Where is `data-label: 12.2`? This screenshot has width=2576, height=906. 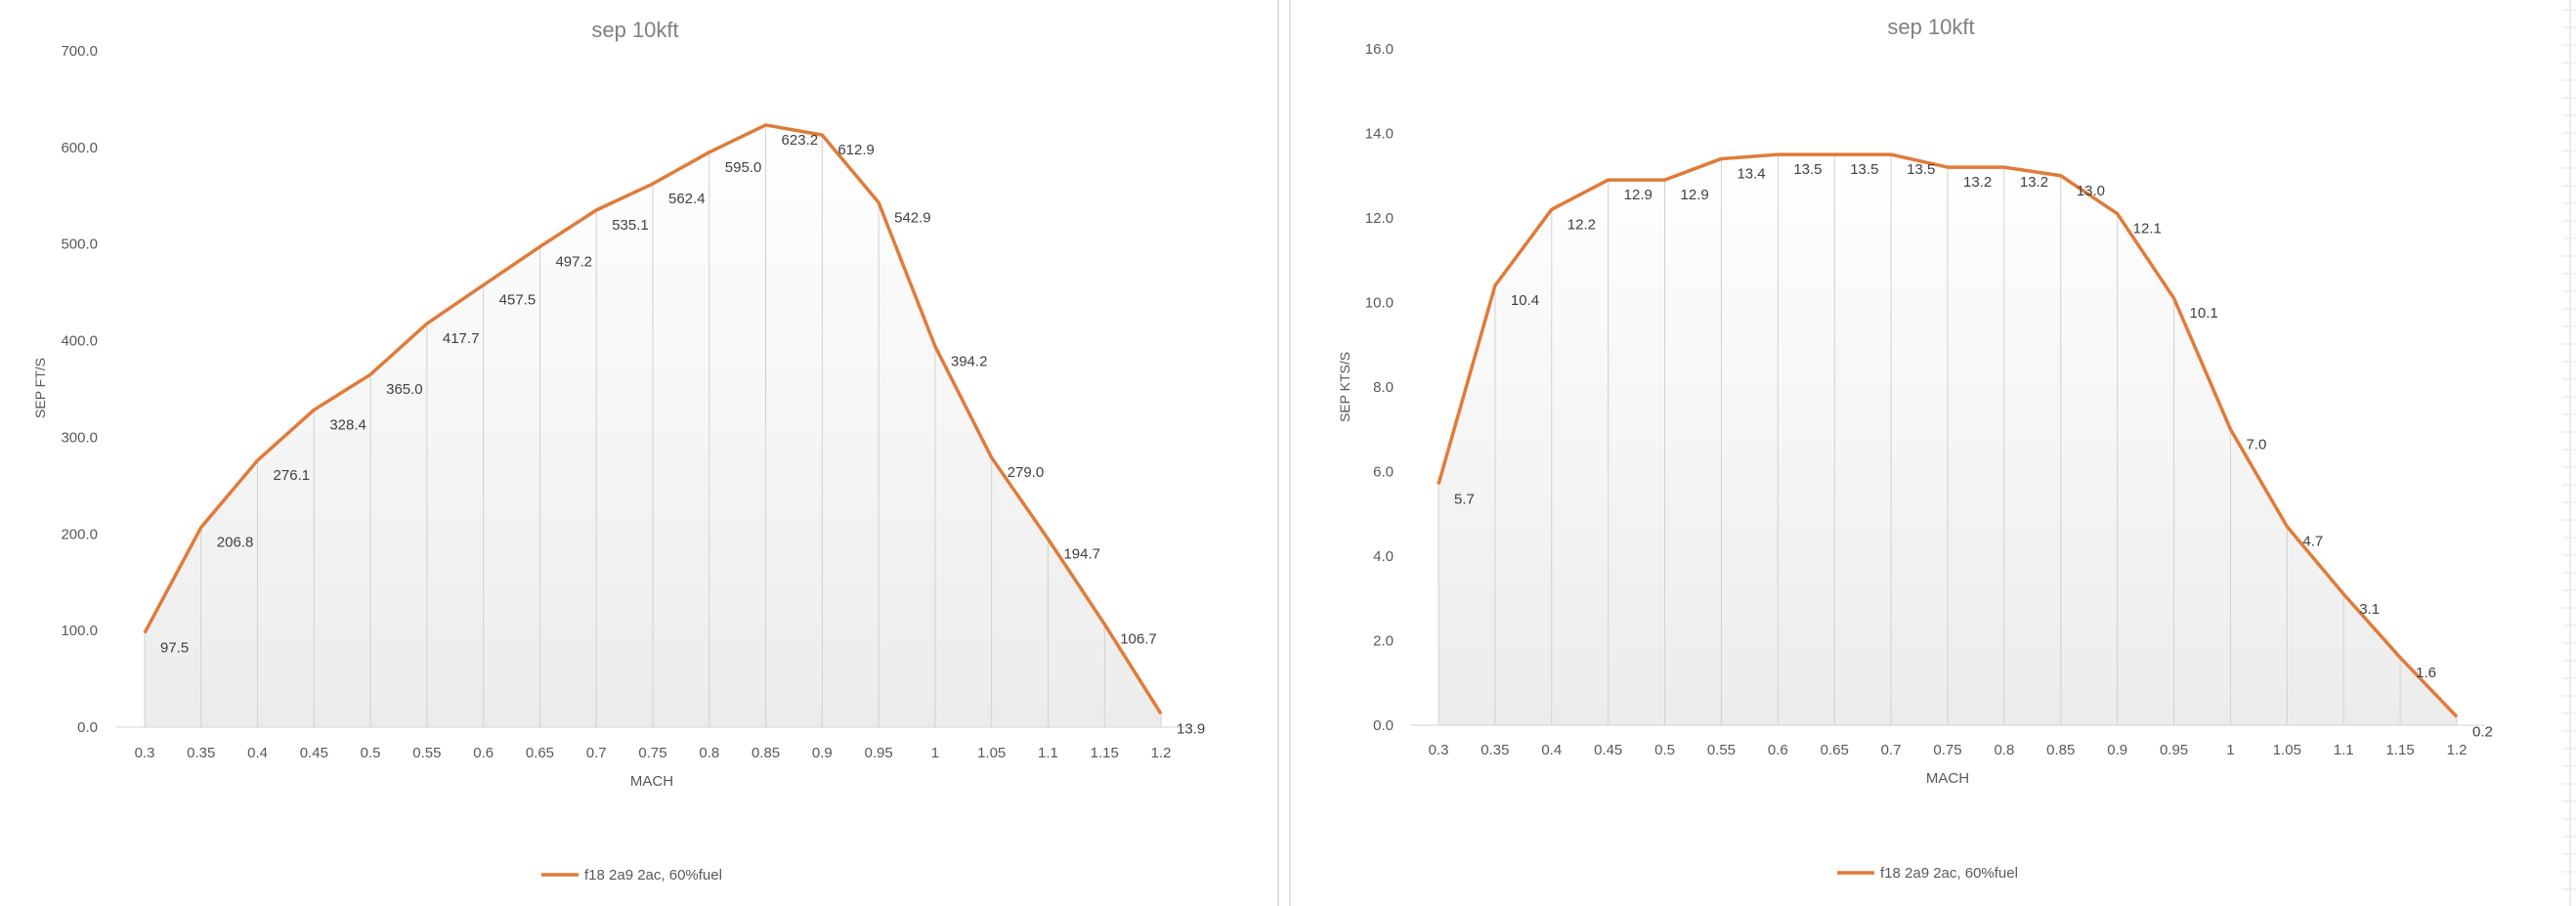 data-label: 12.2 is located at coordinates (1582, 224).